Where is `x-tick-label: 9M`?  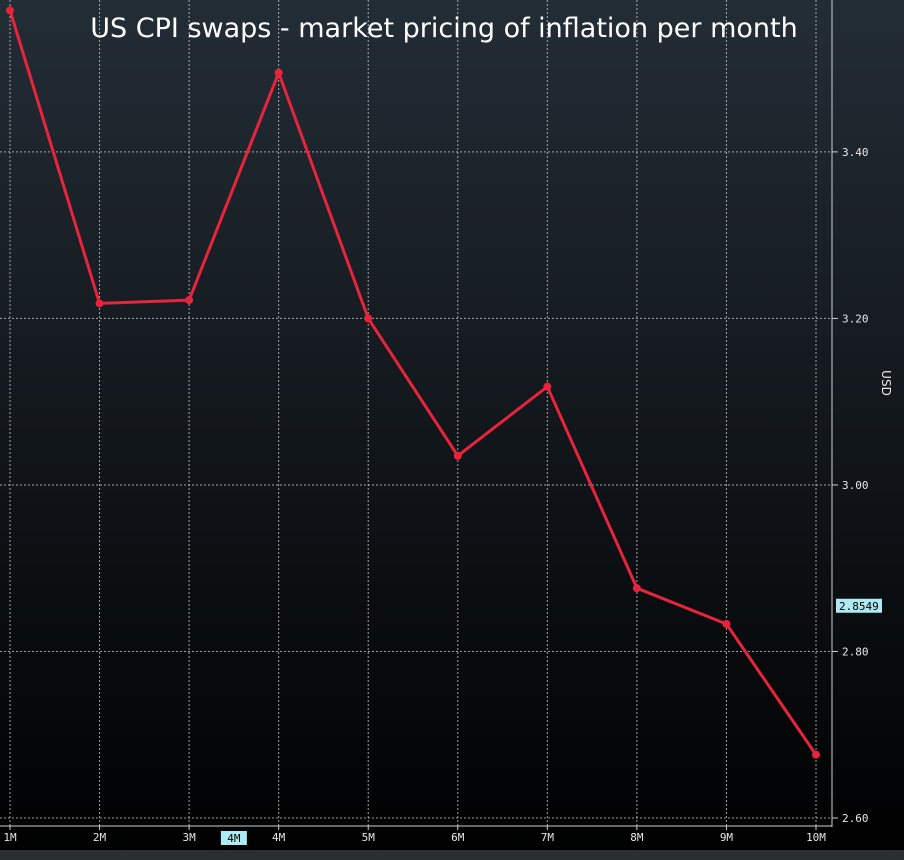 x-tick-label: 9M is located at coordinates (727, 837).